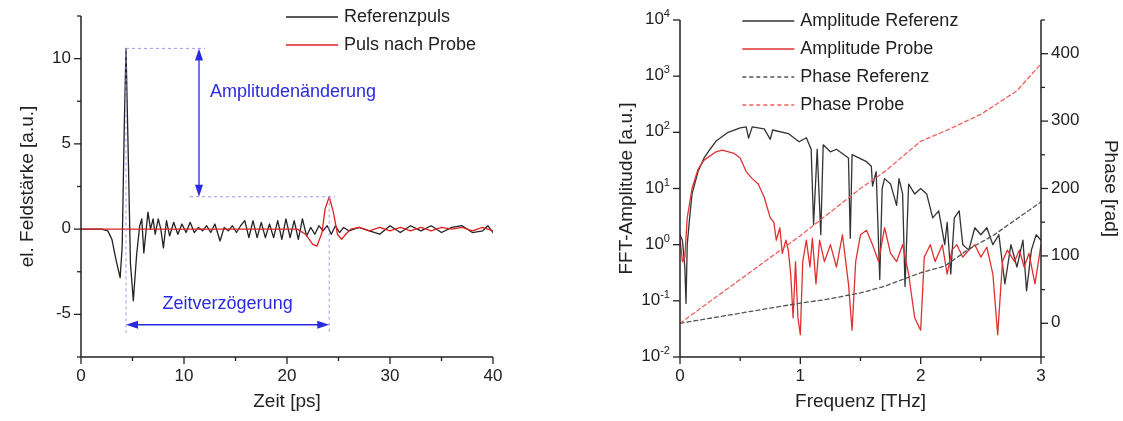  What do you see at coordinates (655, 298) in the screenshot?
I see `y-tick-label: 10$^{-1}$` at bounding box center [655, 298].